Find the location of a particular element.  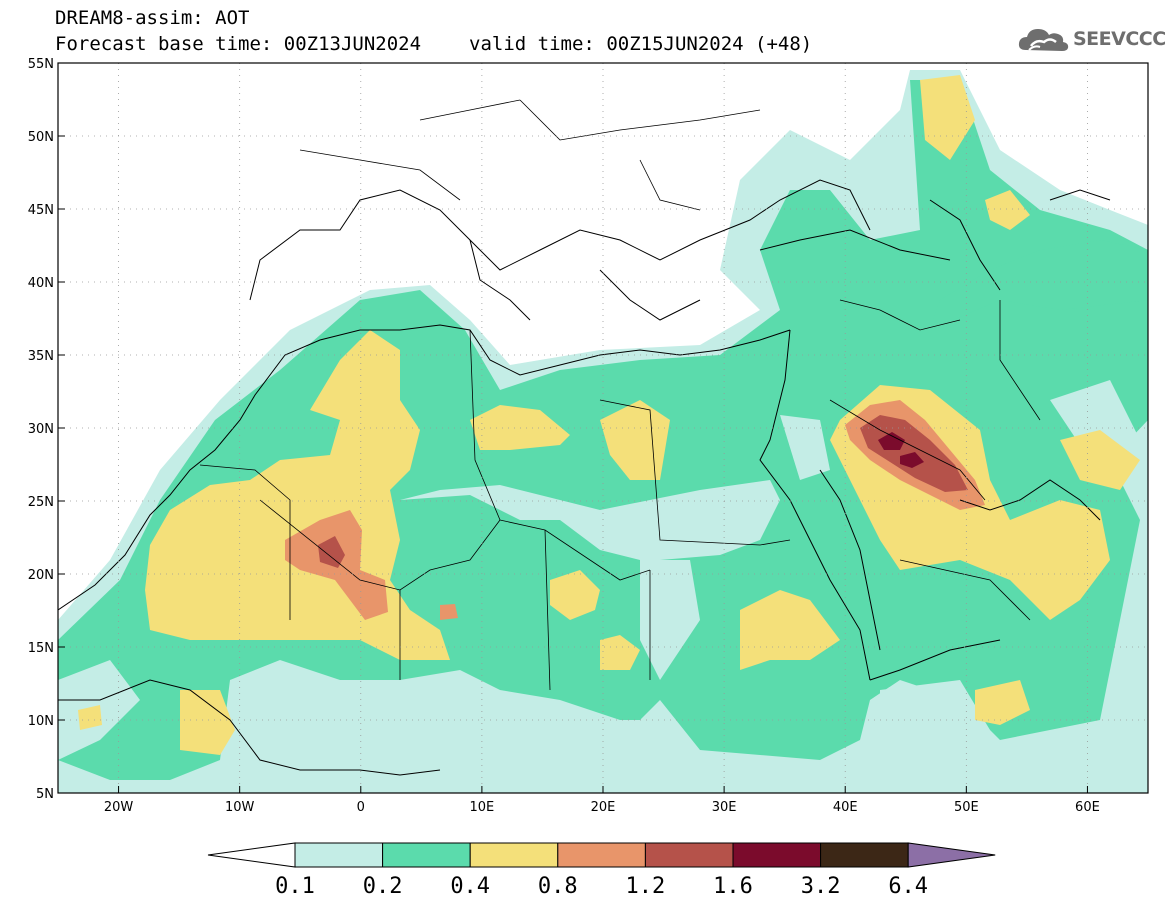

longitude-ticks: 20W 10W 0 10E 20E 30E 40E 50E 60E is located at coordinates (602, 800).